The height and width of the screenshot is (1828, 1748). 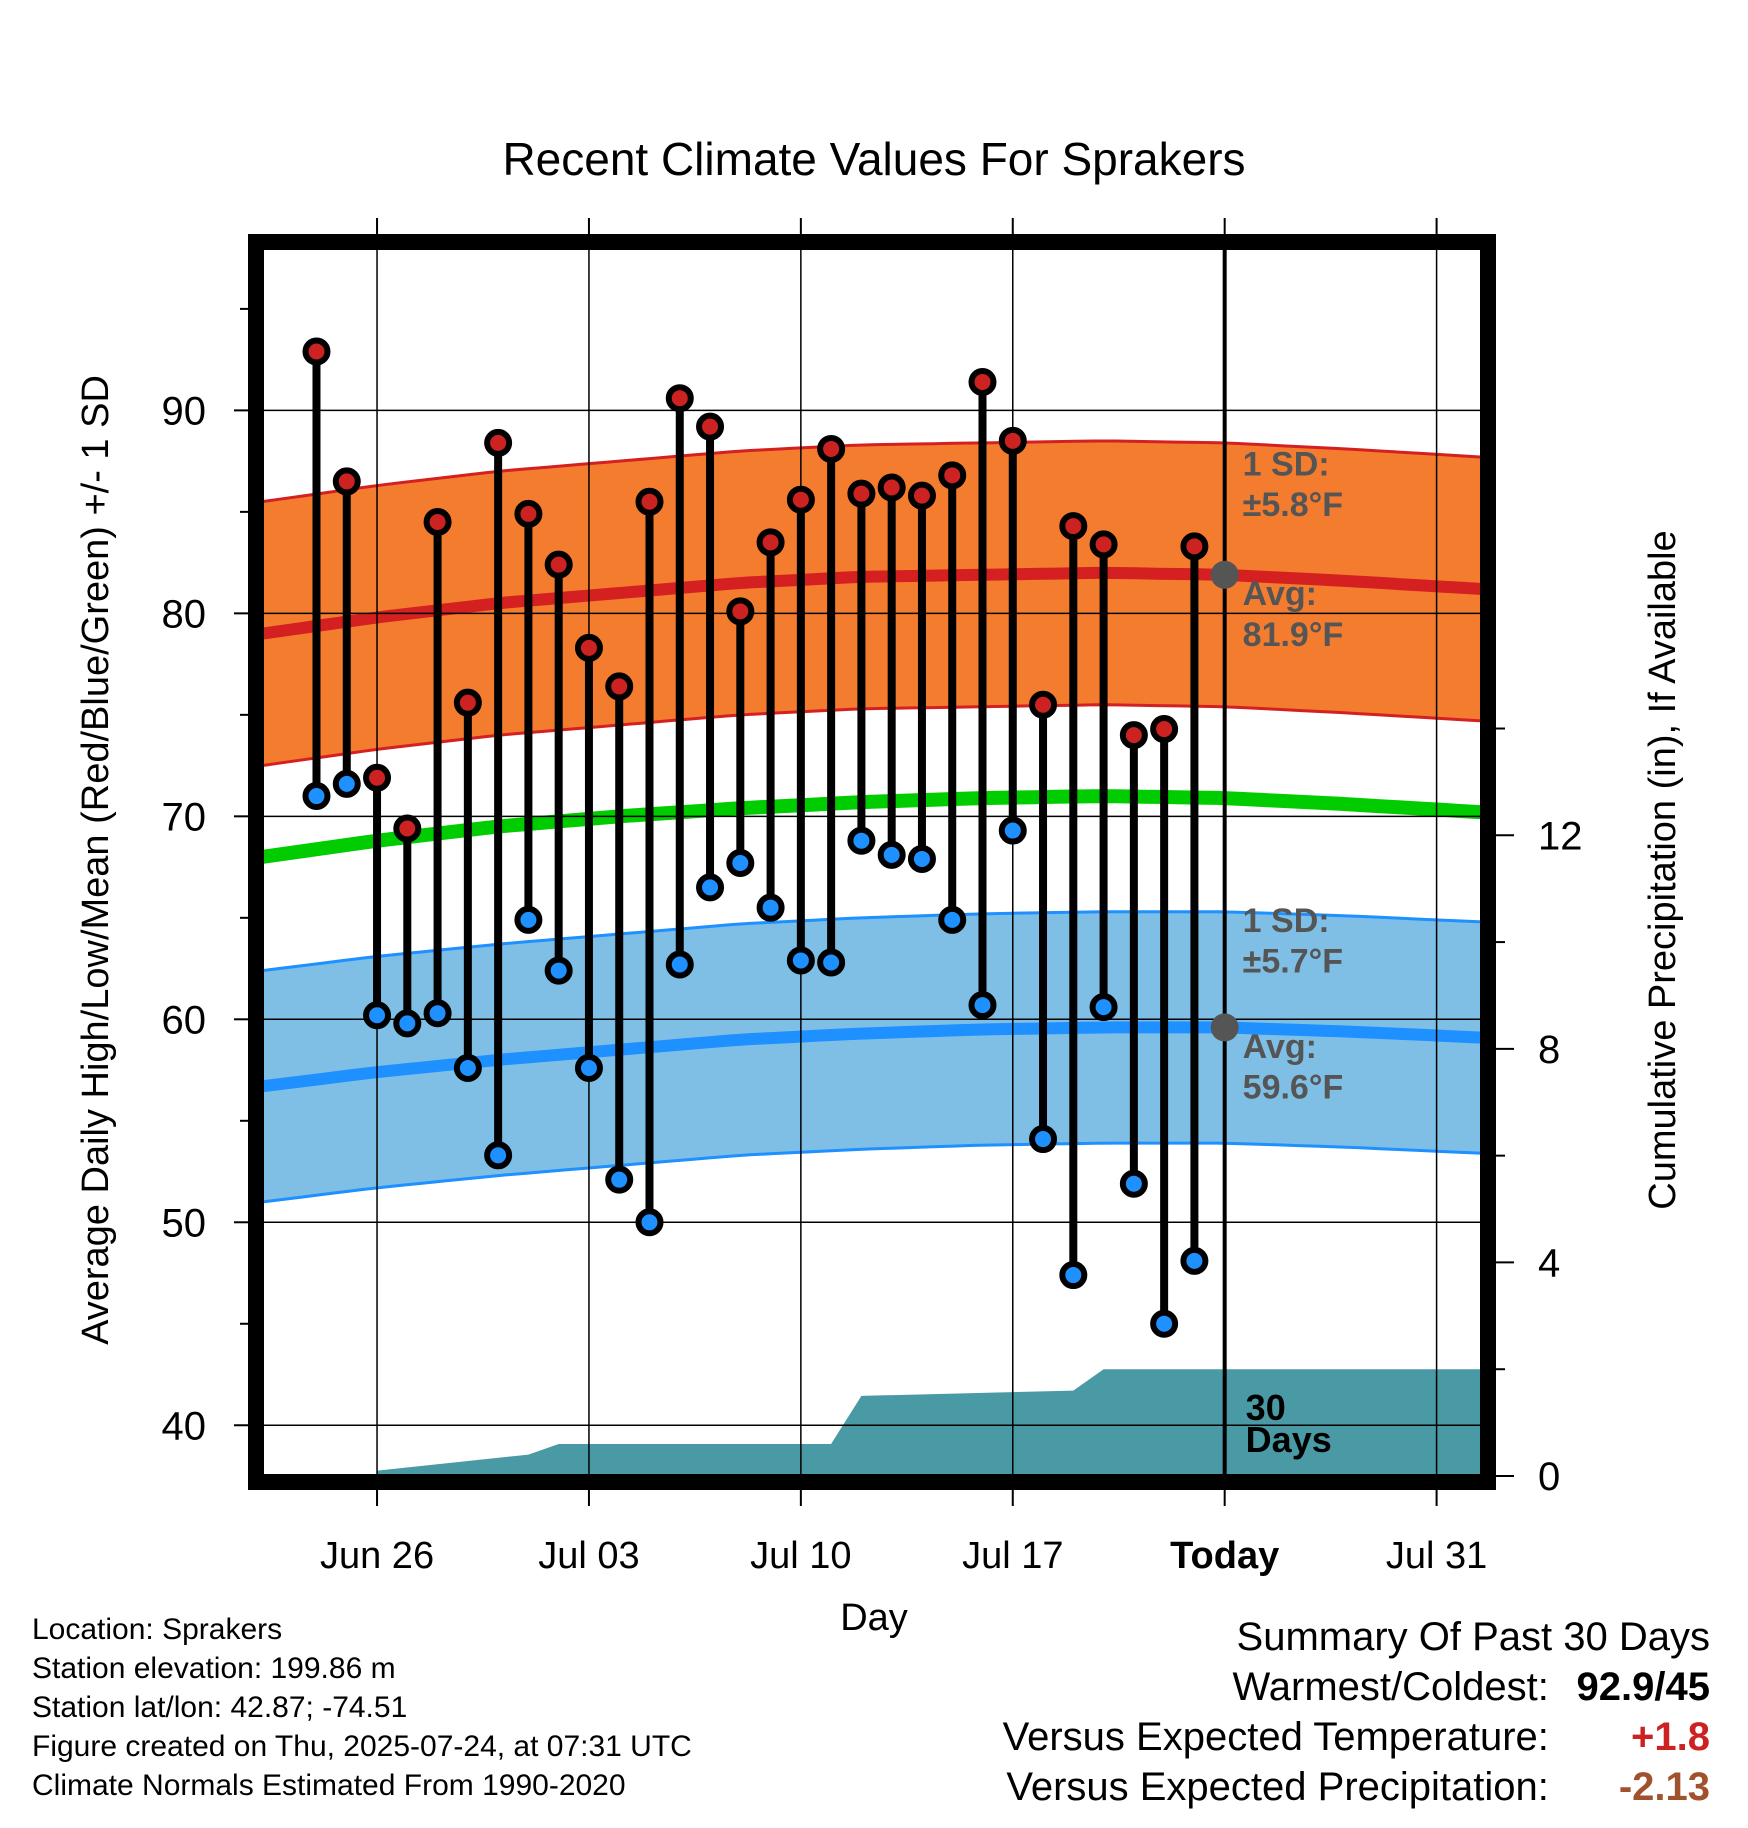 I want to click on summary-precip-row: Versus Expected Precipitation: -2.13, so click(x=1356, y=1787).